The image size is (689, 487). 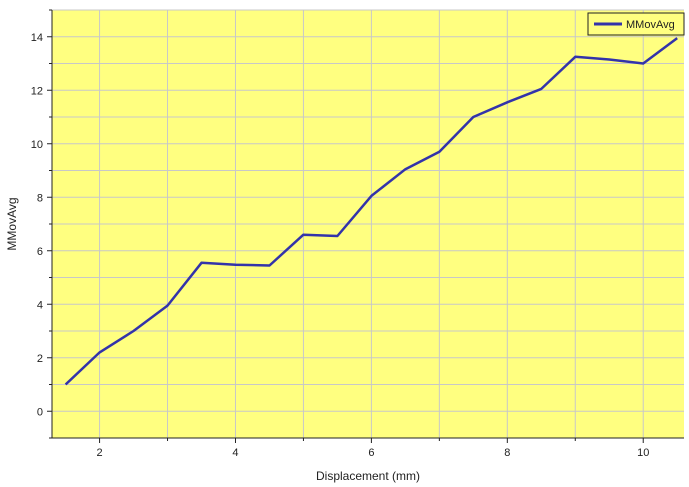 I want to click on legend-box, so click(x=636, y=24).